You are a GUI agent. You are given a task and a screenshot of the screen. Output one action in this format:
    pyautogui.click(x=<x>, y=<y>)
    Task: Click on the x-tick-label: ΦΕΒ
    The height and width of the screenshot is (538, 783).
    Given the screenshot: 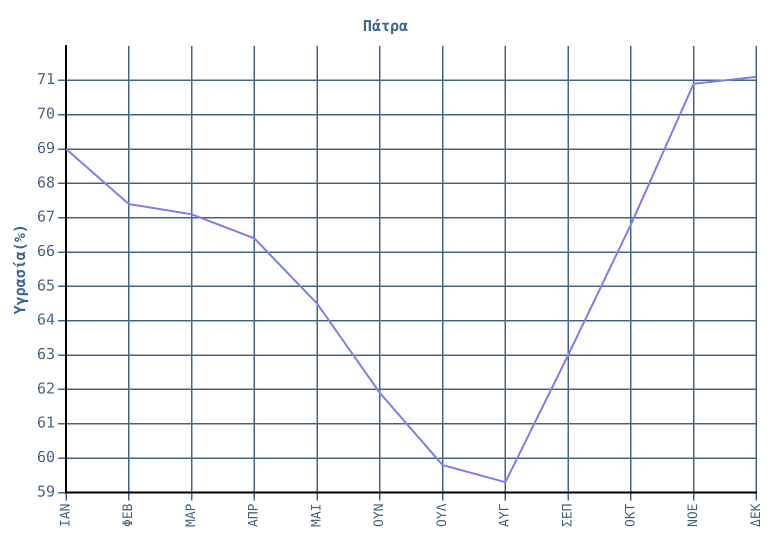 What is the action you would take?
    pyautogui.click(x=128, y=515)
    